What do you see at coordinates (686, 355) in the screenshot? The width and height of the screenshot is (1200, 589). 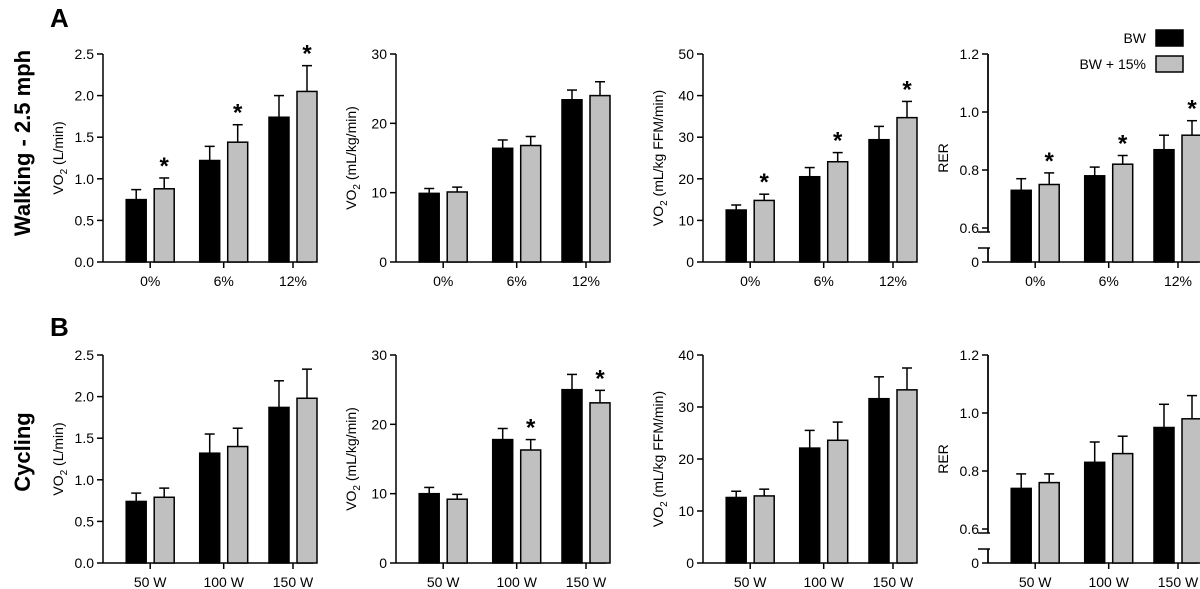 I see `y-tick-label: 40` at bounding box center [686, 355].